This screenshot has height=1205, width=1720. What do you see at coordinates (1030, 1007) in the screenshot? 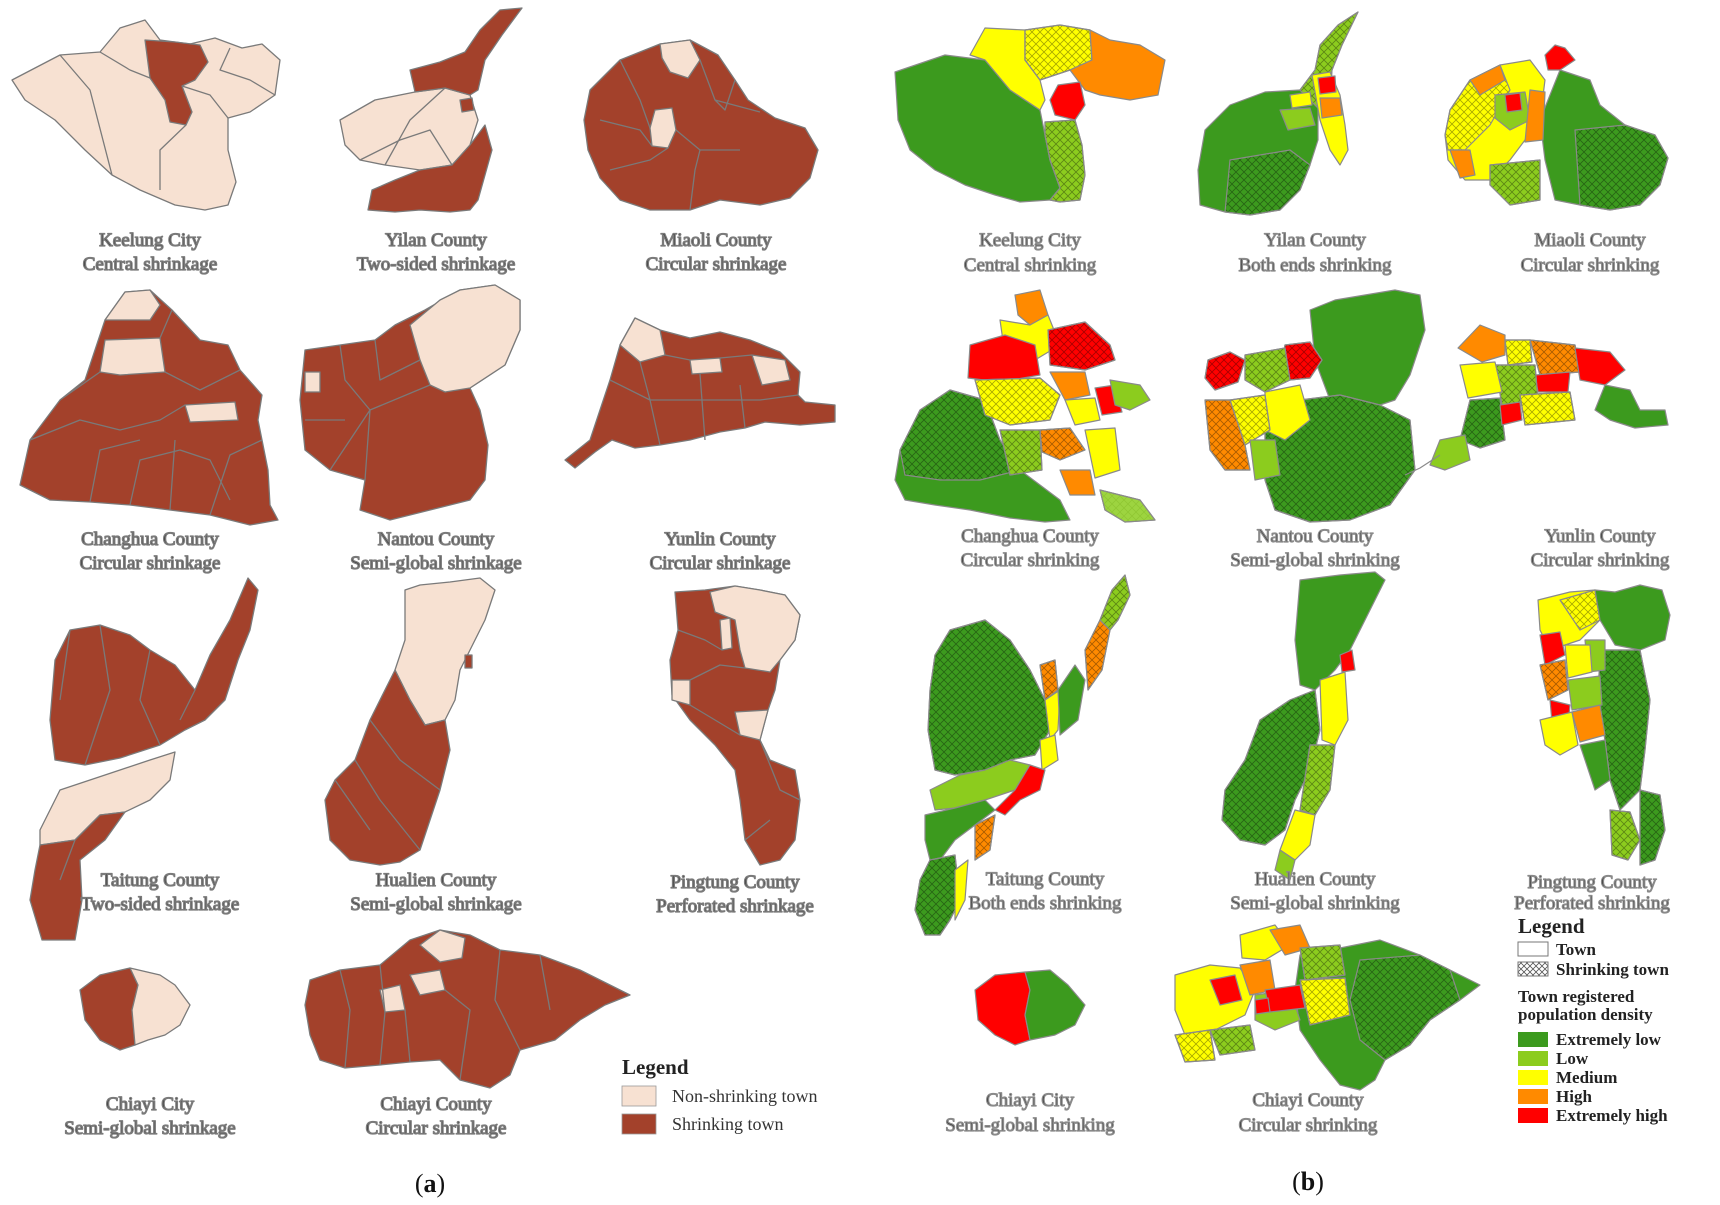
I see `map-b-chiayicity` at bounding box center [1030, 1007].